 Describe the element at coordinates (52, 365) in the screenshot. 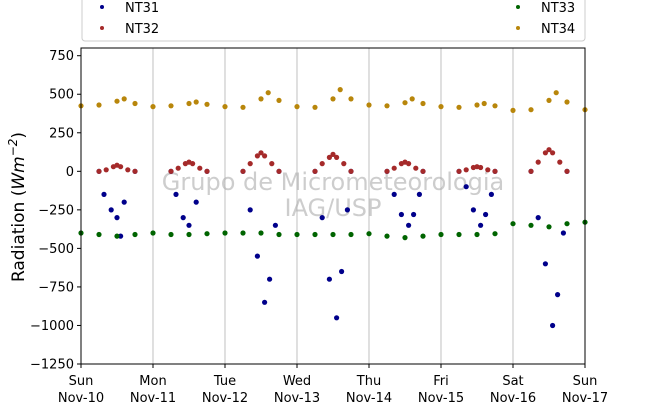

I see `y-tick-label: −1250` at that location.